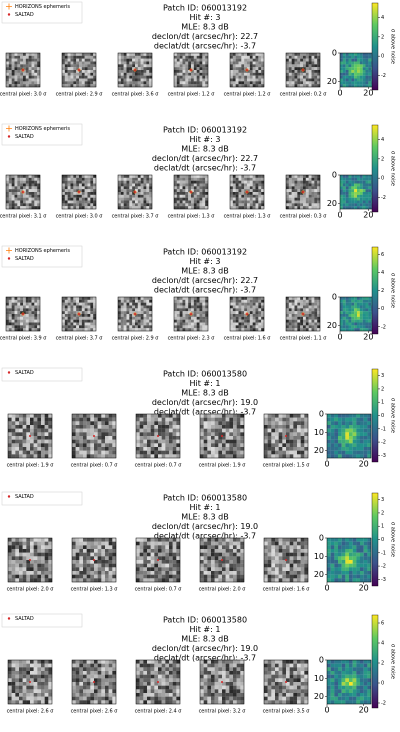  I want to click on panel-title: Patch ID: 060013192, so click(205, 130).